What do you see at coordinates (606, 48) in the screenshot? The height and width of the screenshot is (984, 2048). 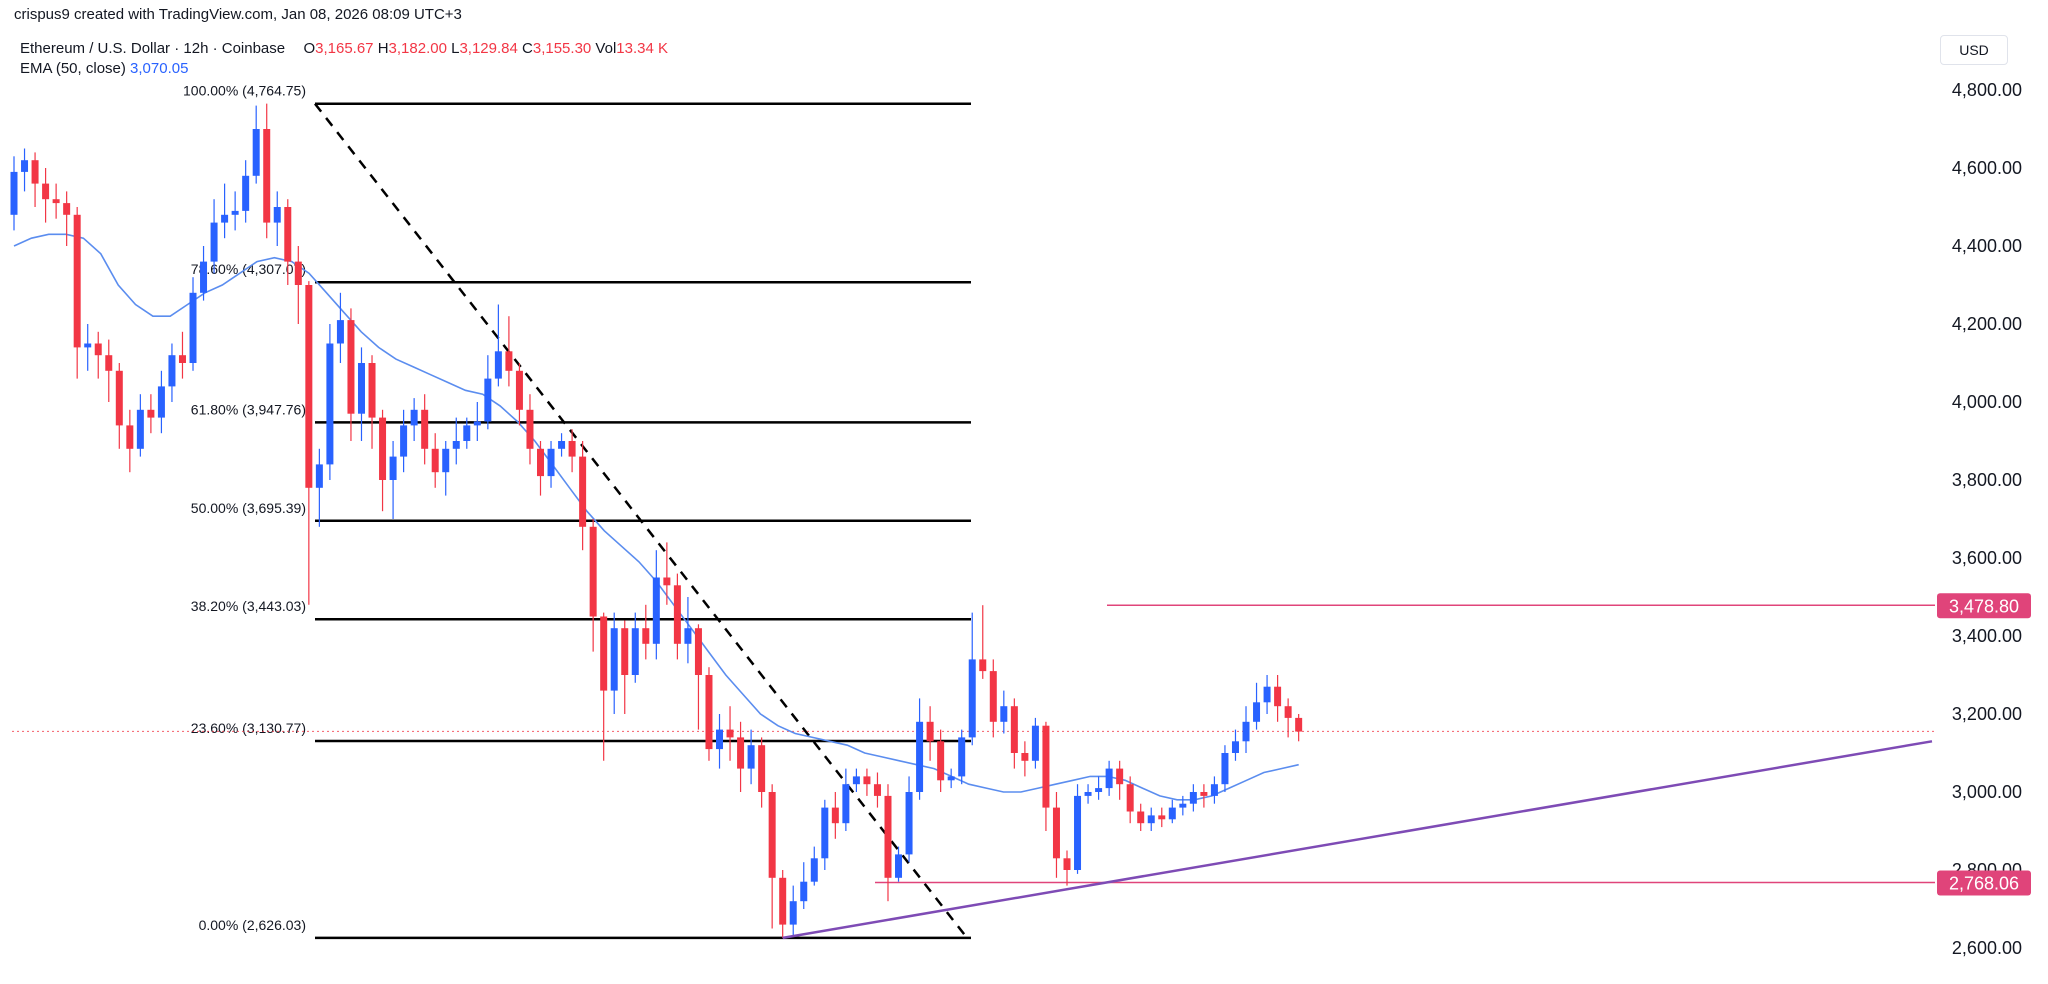 I see `volume-label: Vol` at bounding box center [606, 48].